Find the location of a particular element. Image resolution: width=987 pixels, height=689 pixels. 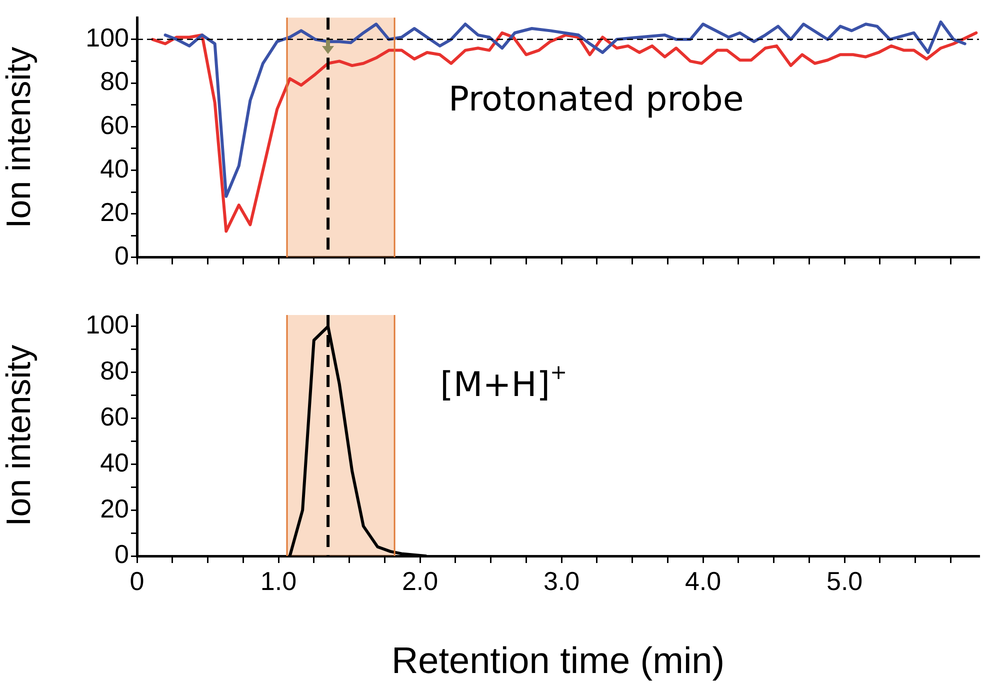

annotation: [M+H]+ is located at coordinates (504, 383).